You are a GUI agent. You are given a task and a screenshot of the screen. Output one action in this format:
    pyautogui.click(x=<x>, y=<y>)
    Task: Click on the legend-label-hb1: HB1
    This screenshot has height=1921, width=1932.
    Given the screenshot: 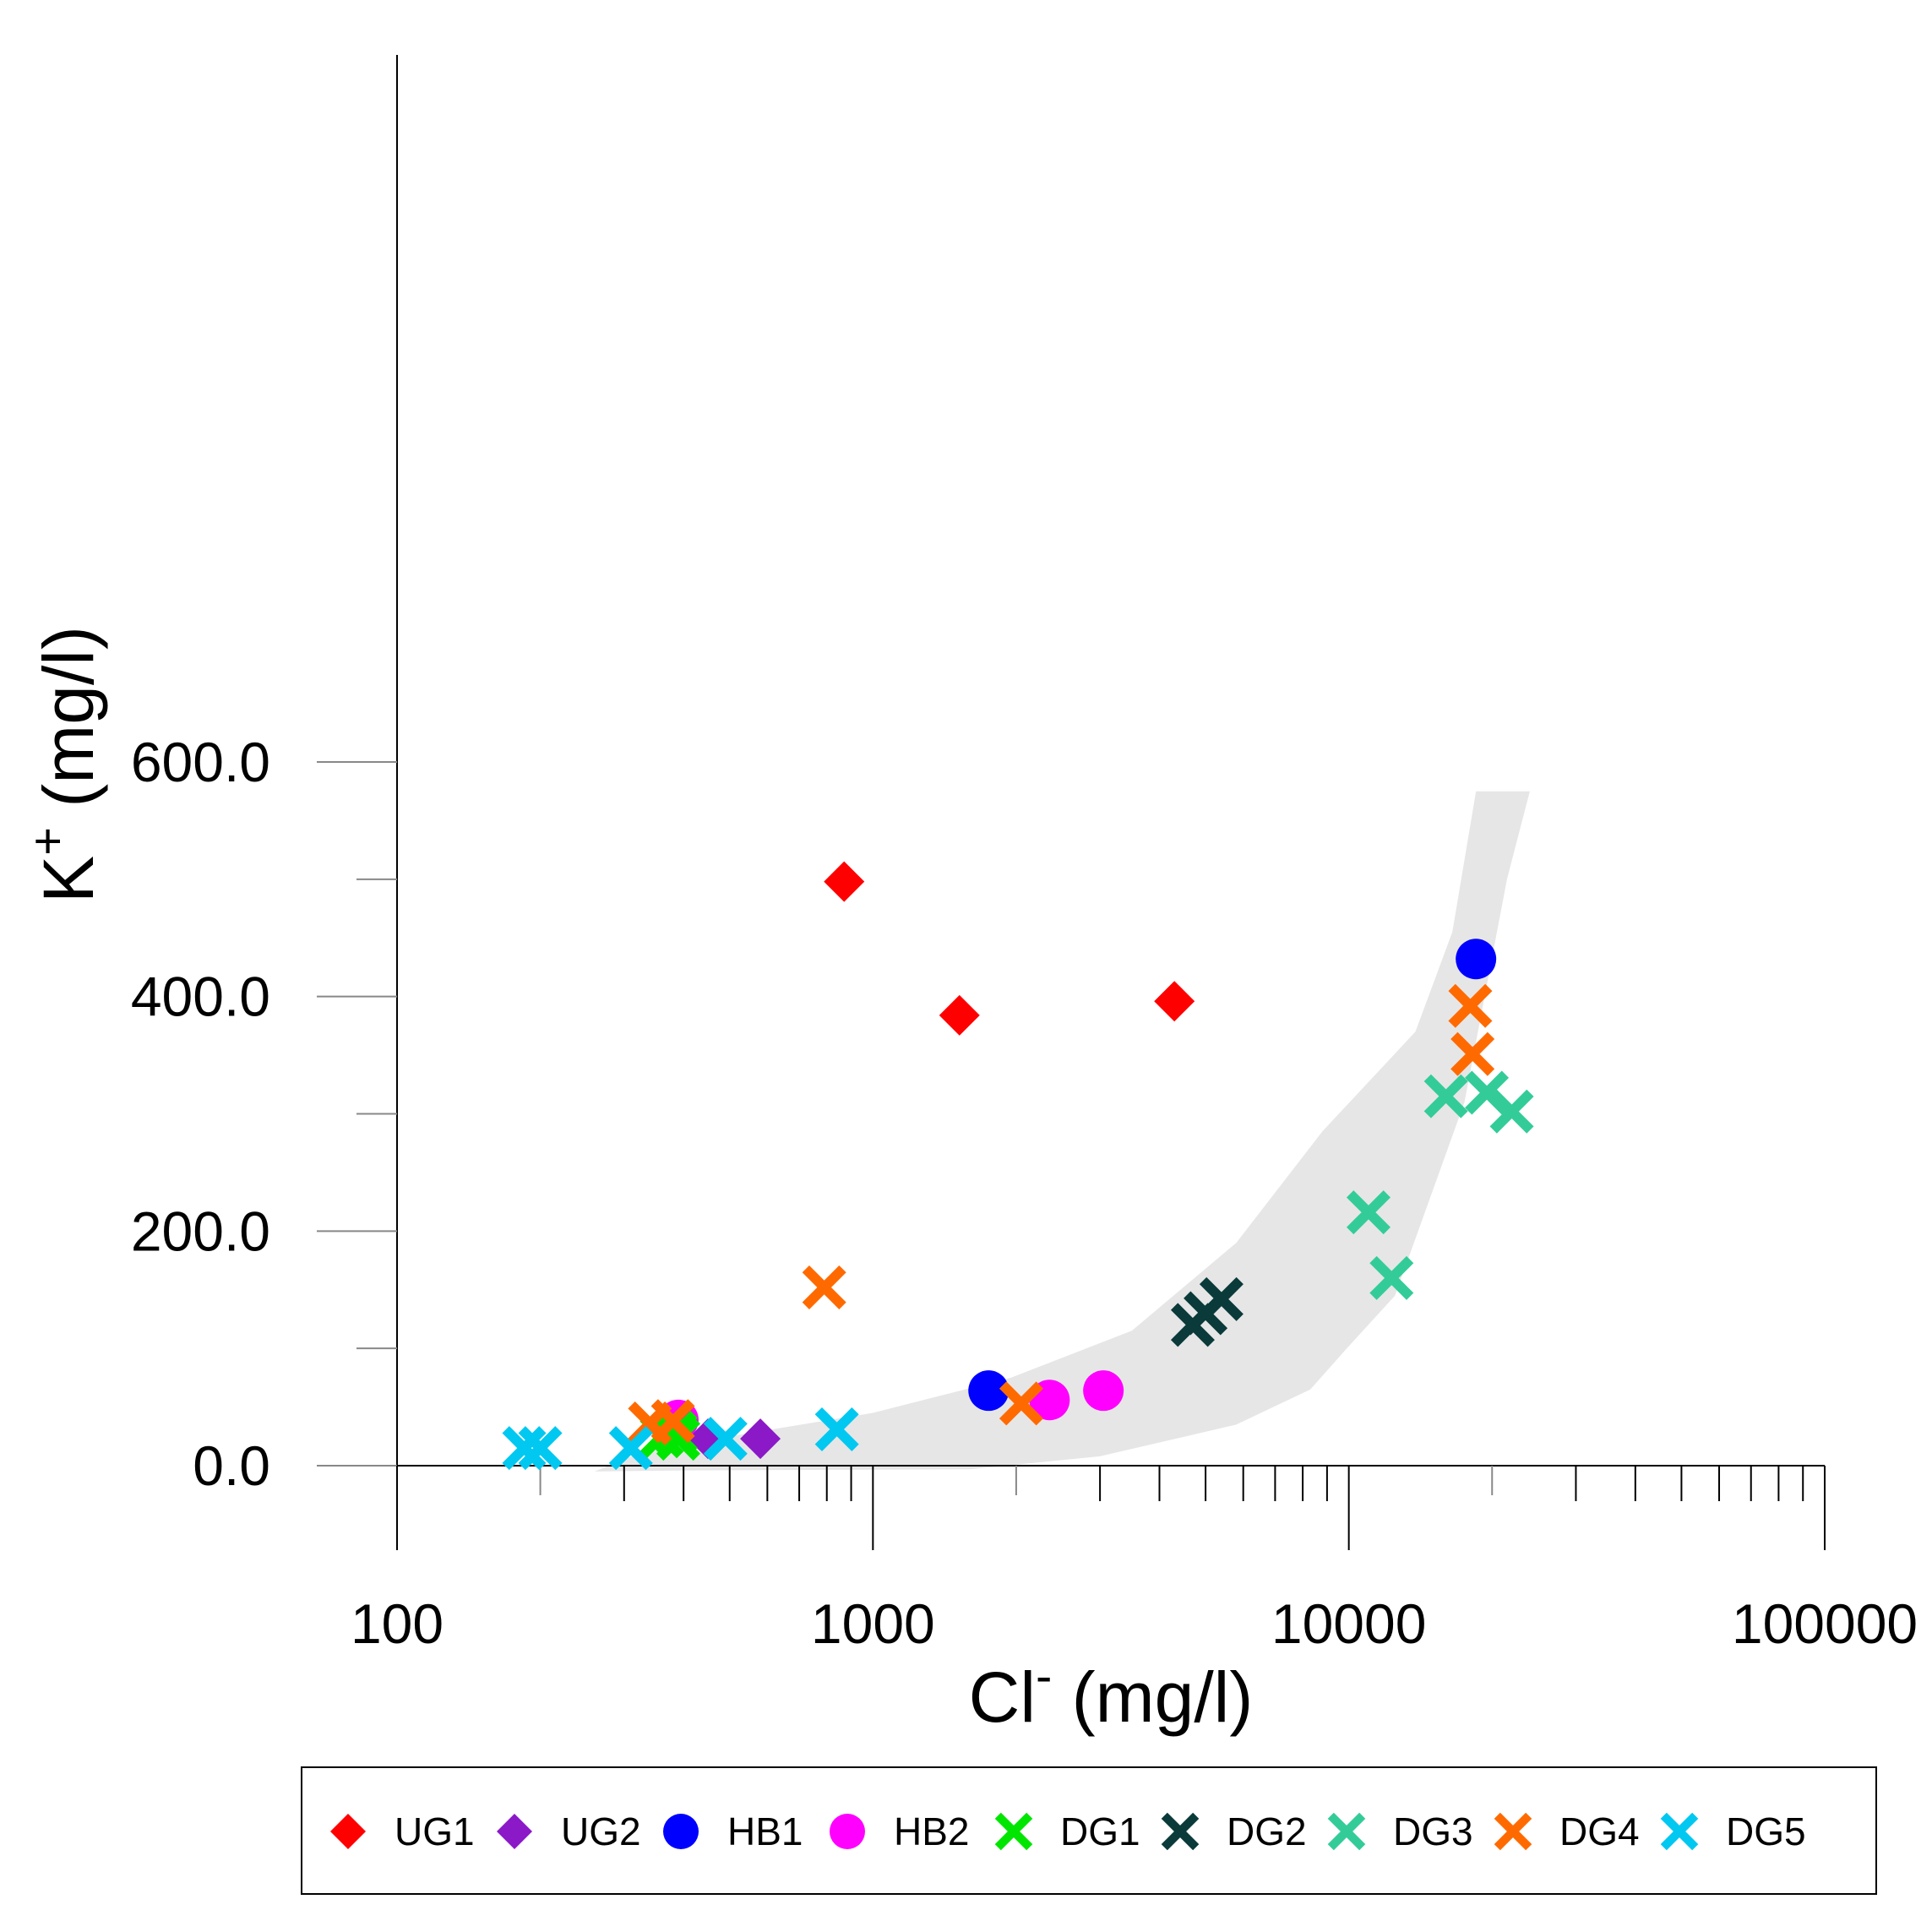 What is the action you would take?
    pyautogui.click(x=765, y=1831)
    